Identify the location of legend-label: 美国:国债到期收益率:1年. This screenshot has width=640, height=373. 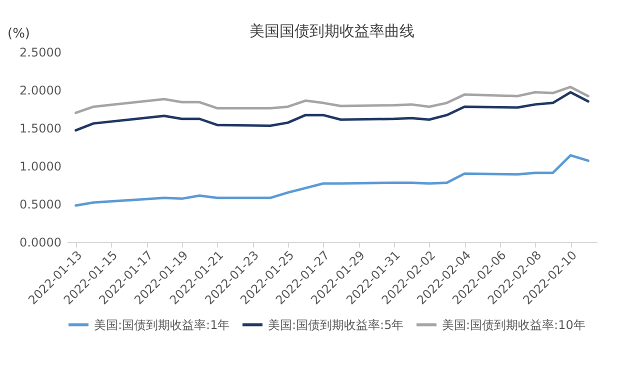
(162, 325).